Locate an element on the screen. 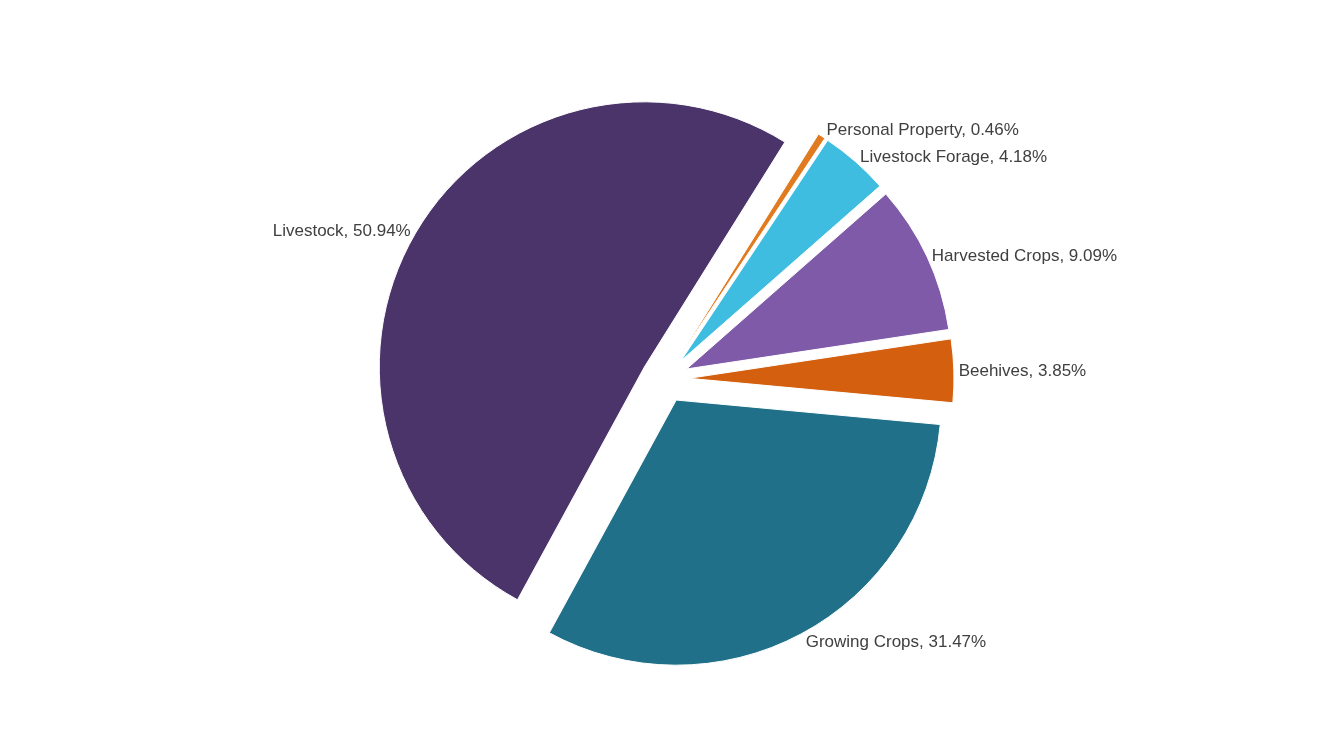  slice-label: Harvested Crops, 9.09% is located at coordinates (1024, 255).